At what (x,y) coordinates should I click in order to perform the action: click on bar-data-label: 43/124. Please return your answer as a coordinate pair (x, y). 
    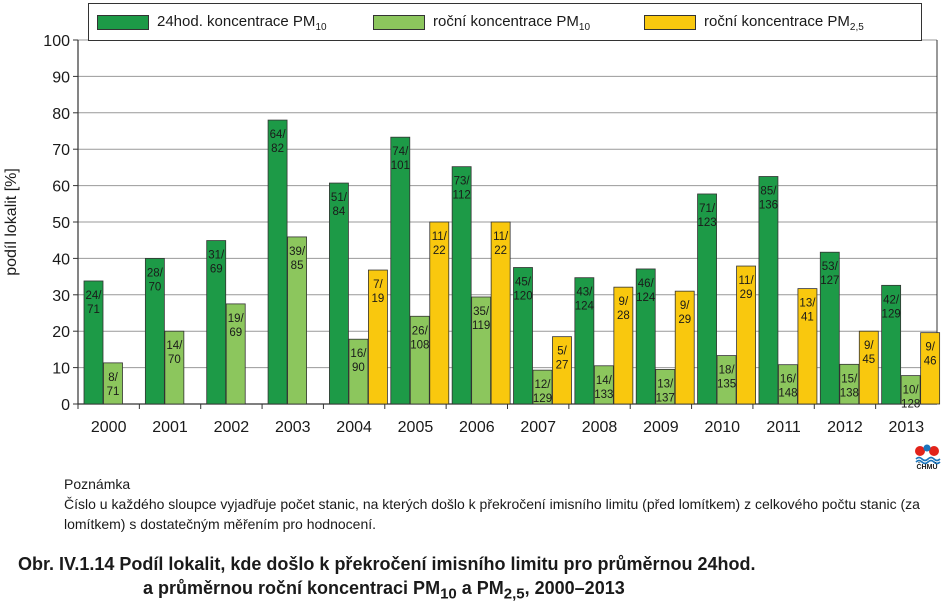
    Looking at the image, I should click on (585, 300).